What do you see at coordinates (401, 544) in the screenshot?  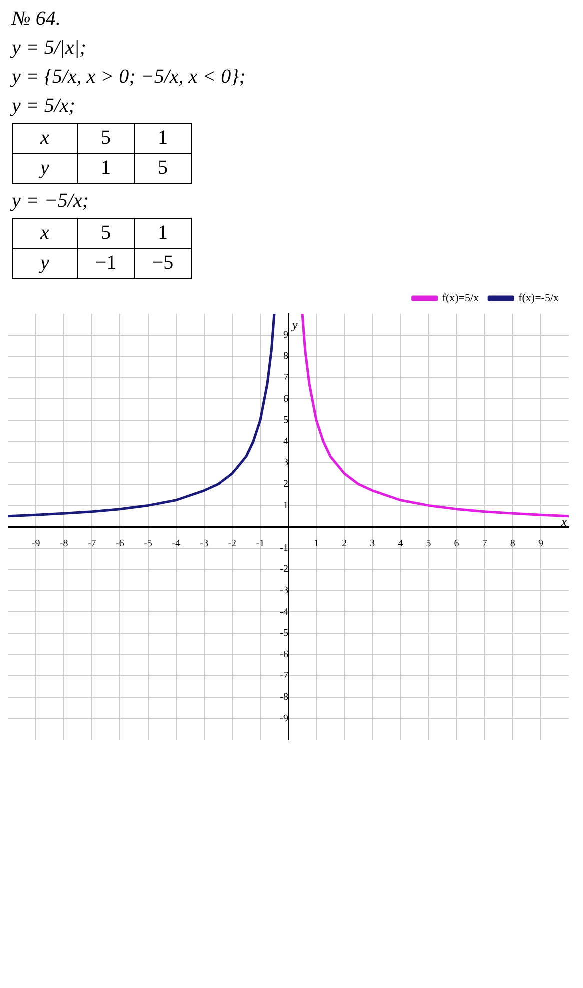 I see `x-tick-label: 4` at bounding box center [401, 544].